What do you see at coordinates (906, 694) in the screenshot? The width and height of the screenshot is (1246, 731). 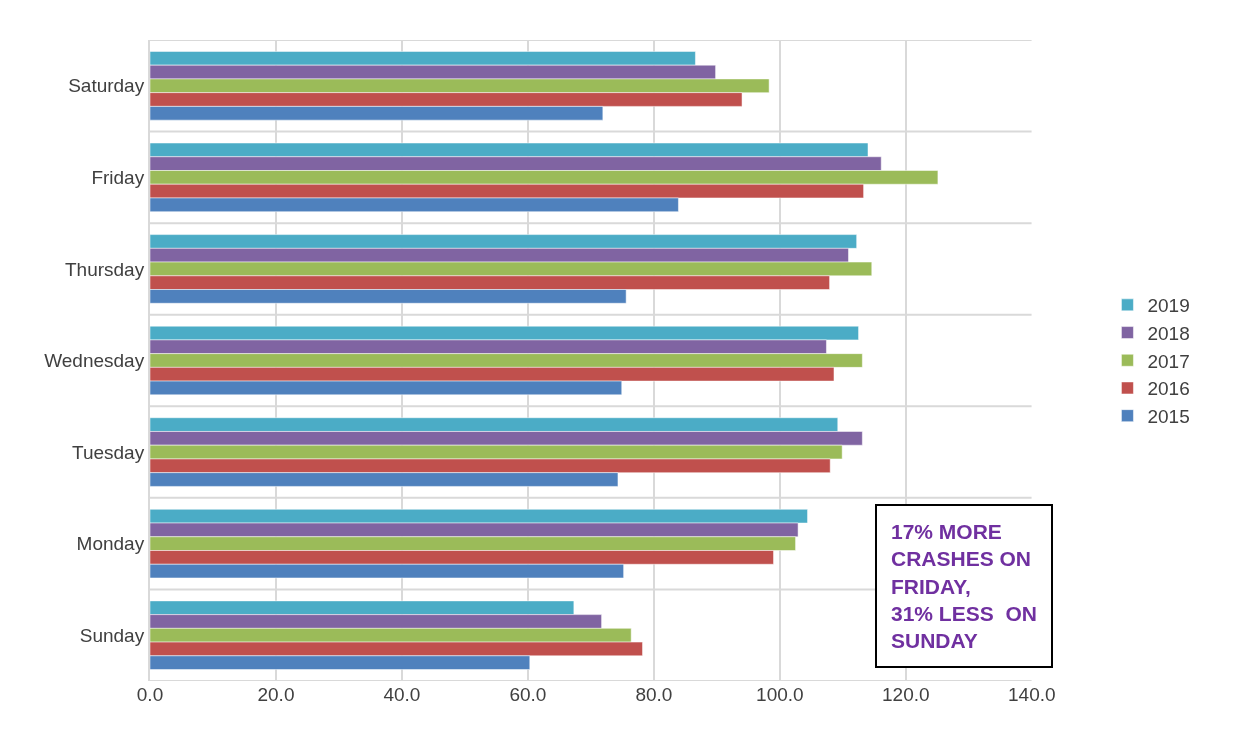 I see `x-tick-label: 120.0` at bounding box center [906, 694].